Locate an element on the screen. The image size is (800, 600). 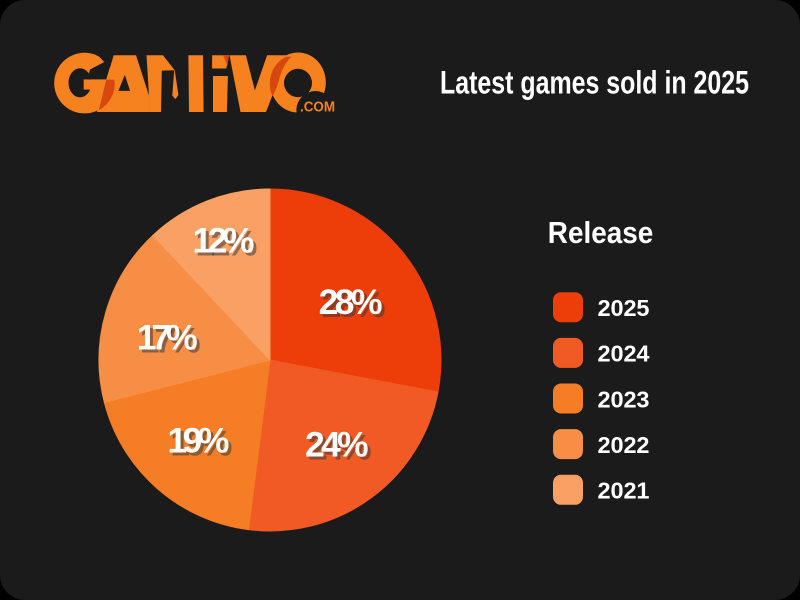
svg-text: 2023 is located at coordinates (624, 399).